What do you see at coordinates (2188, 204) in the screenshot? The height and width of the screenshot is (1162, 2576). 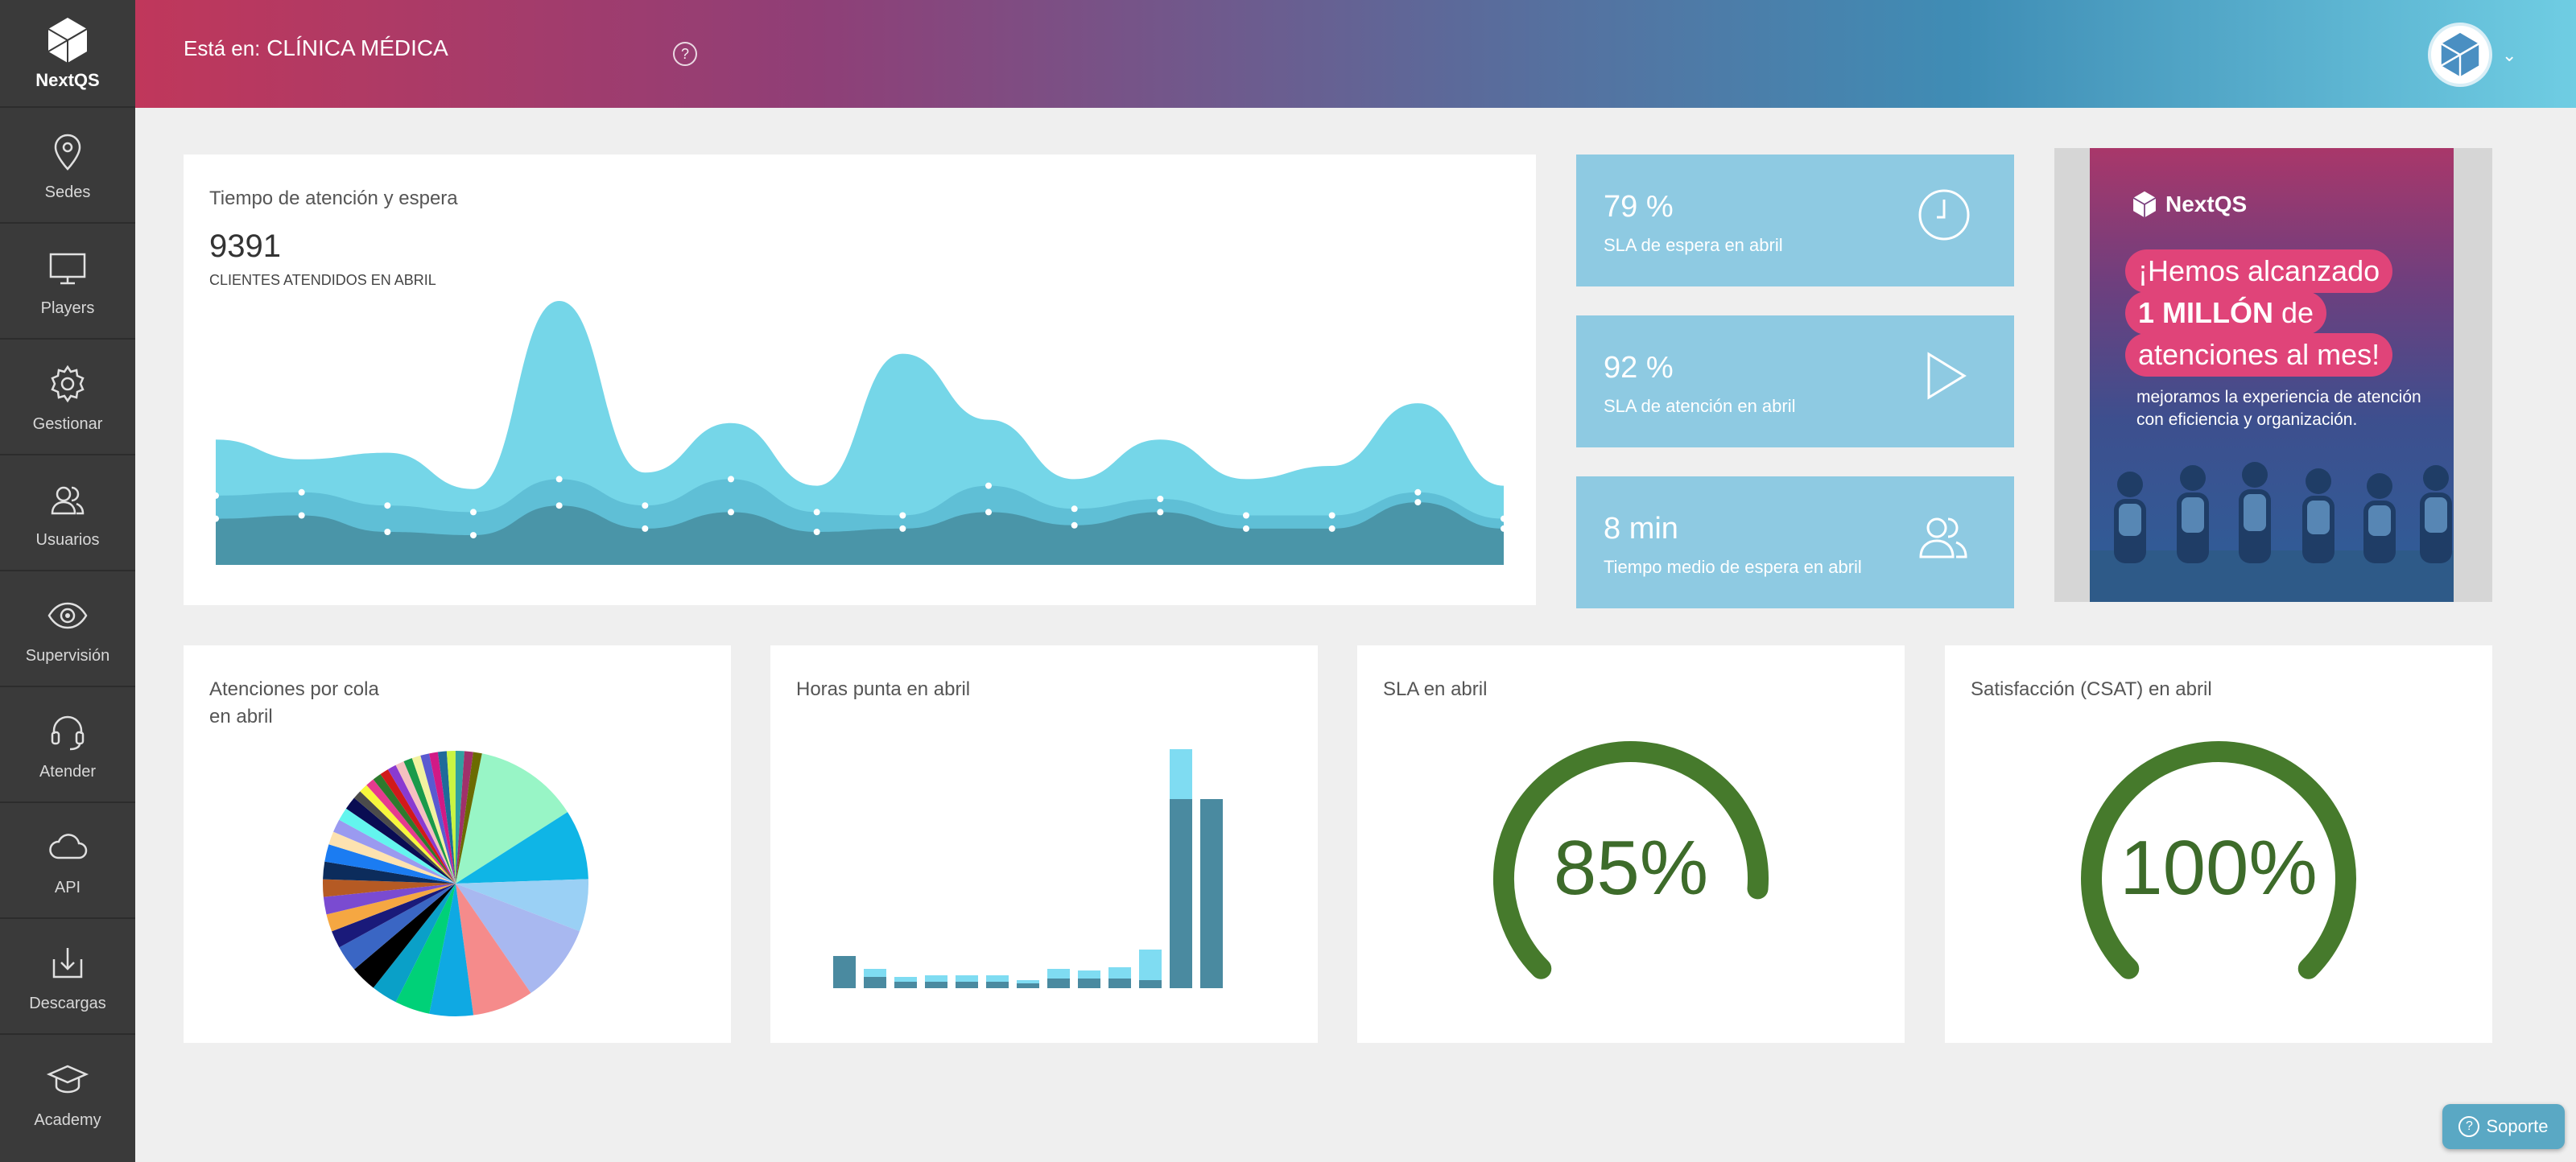 I see `promo-brand: NextQS` at bounding box center [2188, 204].